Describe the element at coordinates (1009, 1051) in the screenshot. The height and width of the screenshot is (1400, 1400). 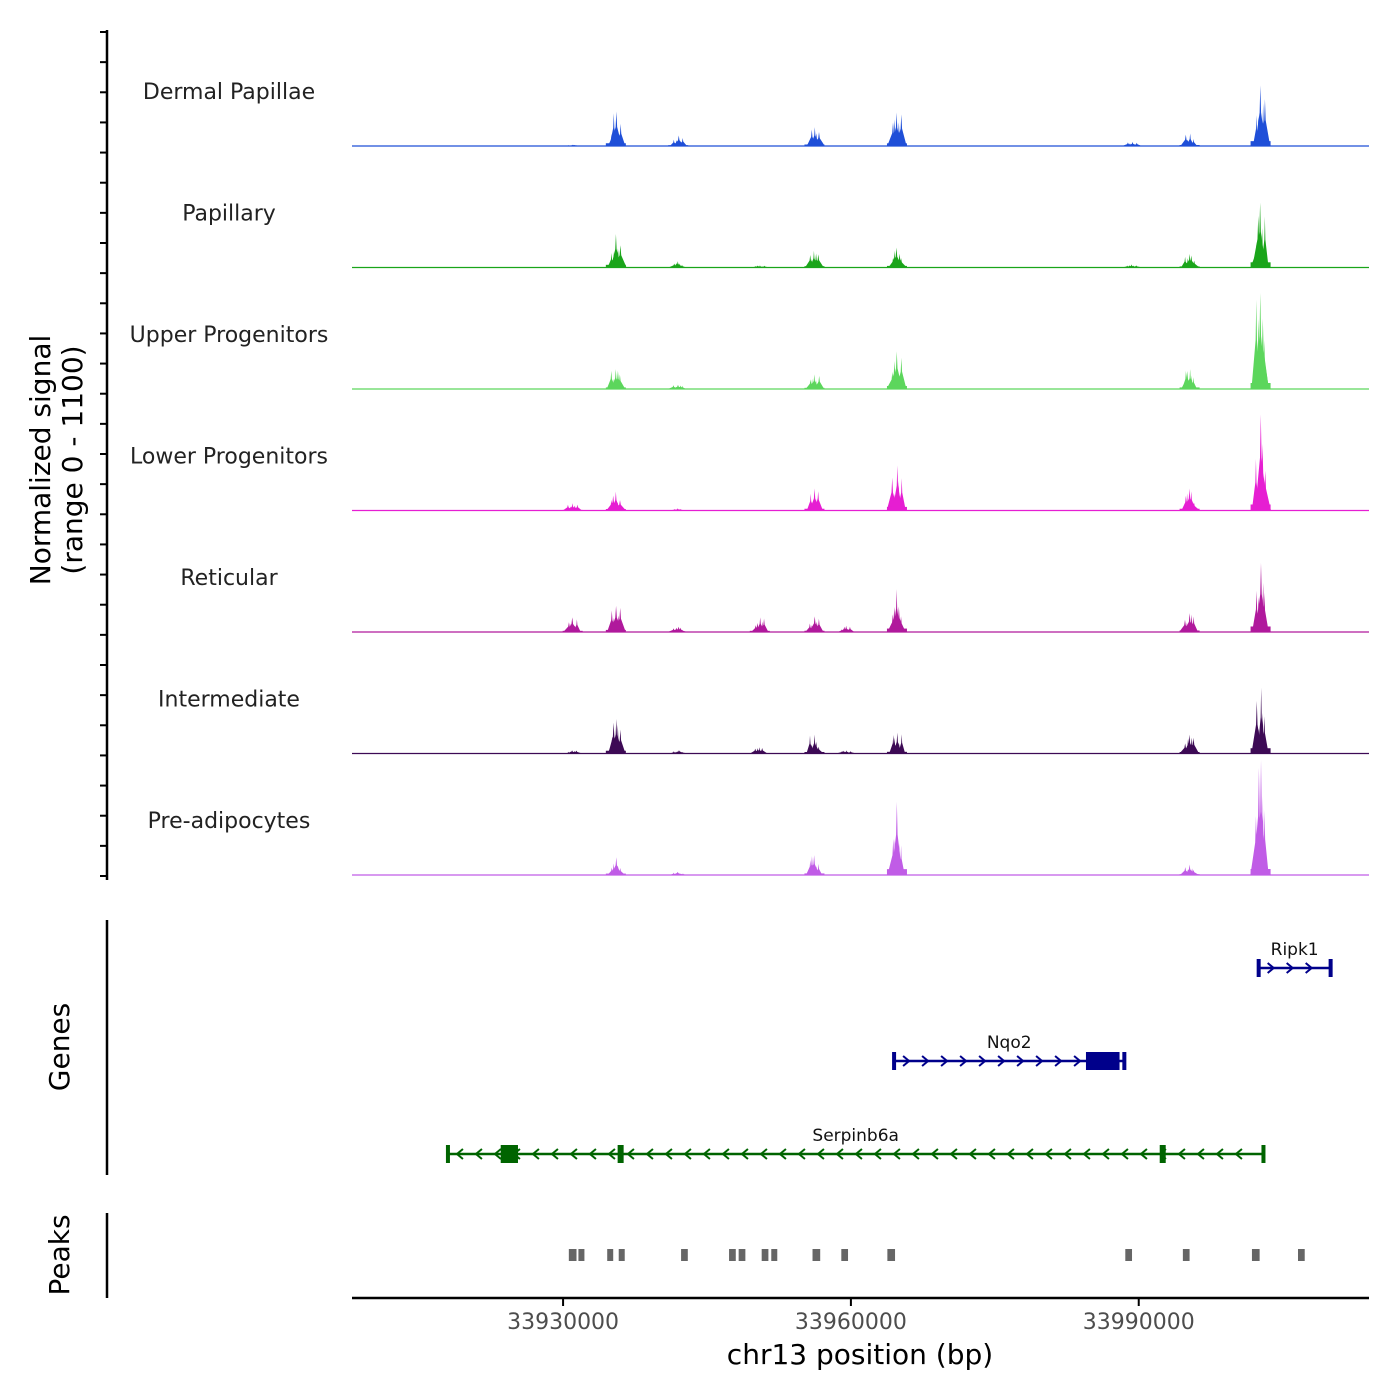
I see `gene-nqo2: Nqo2` at that location.